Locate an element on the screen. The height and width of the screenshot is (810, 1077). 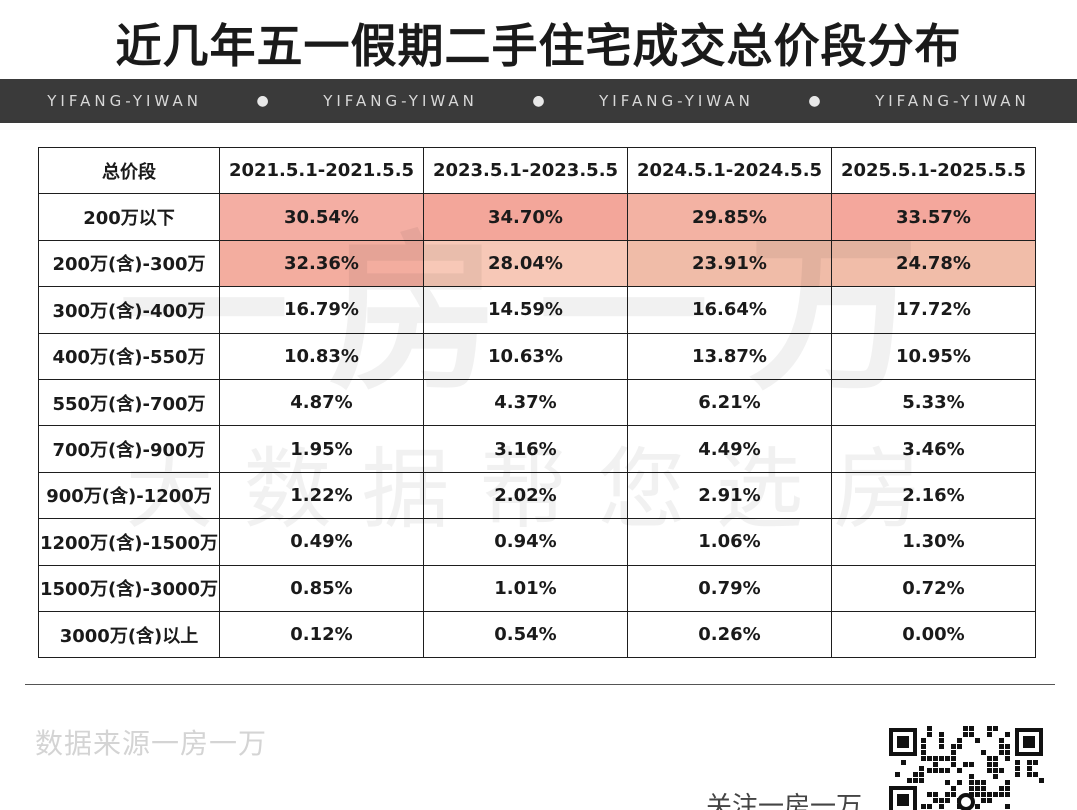
row-label: 200万(含)-300万 is located at coordinates (129, 263).